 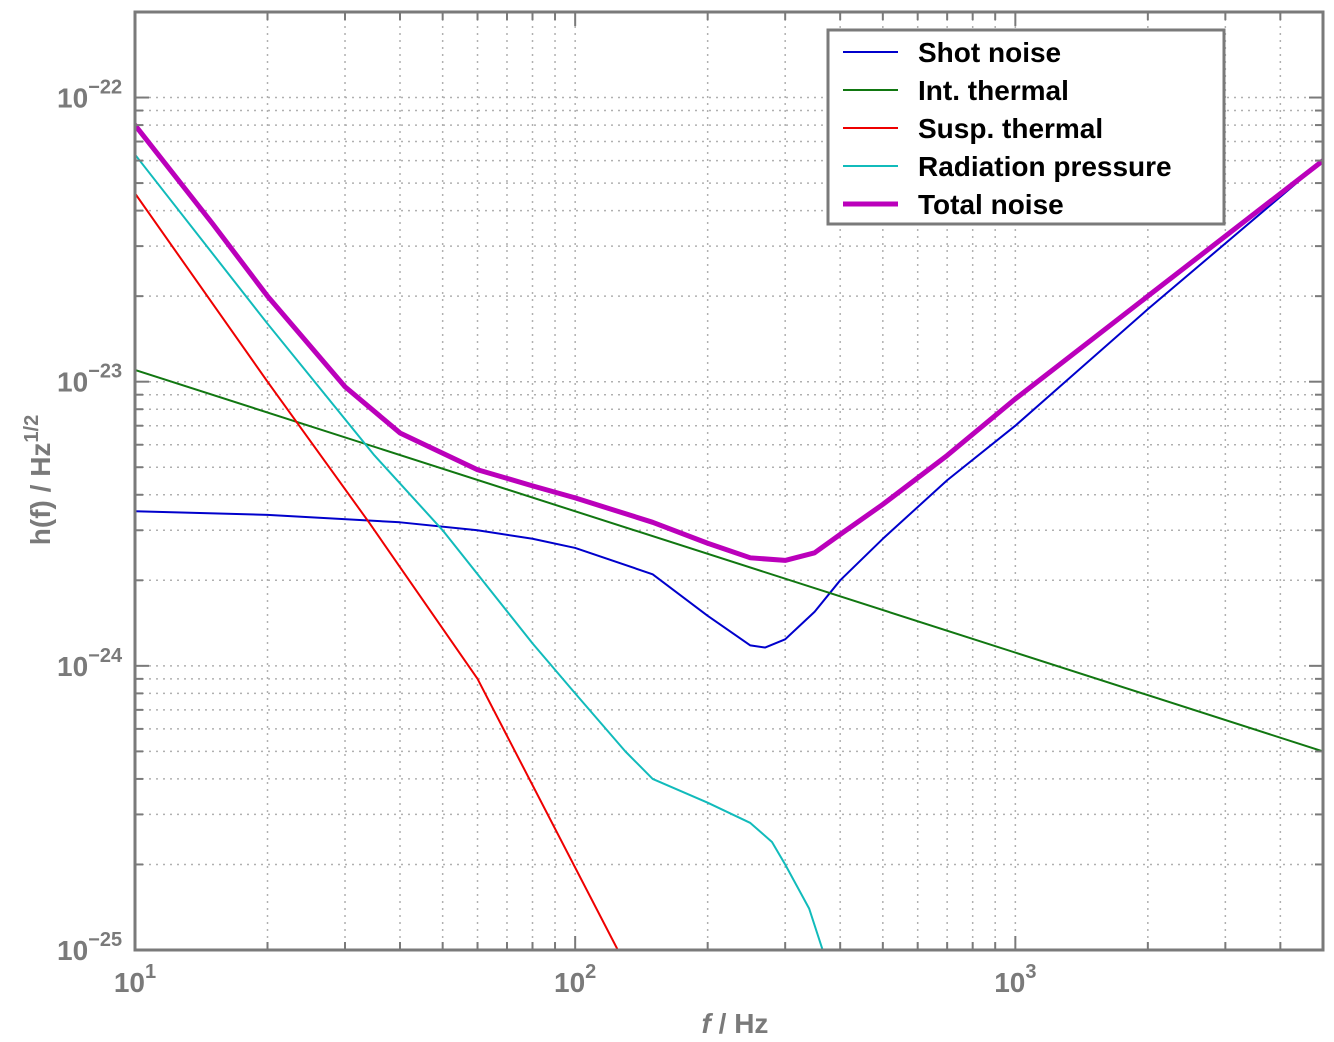 What do you see at coordinates (993, 90) in the screenshot?
I see `legend-label-int-thermal: Int. thermal` at bounding box center [993, 90].